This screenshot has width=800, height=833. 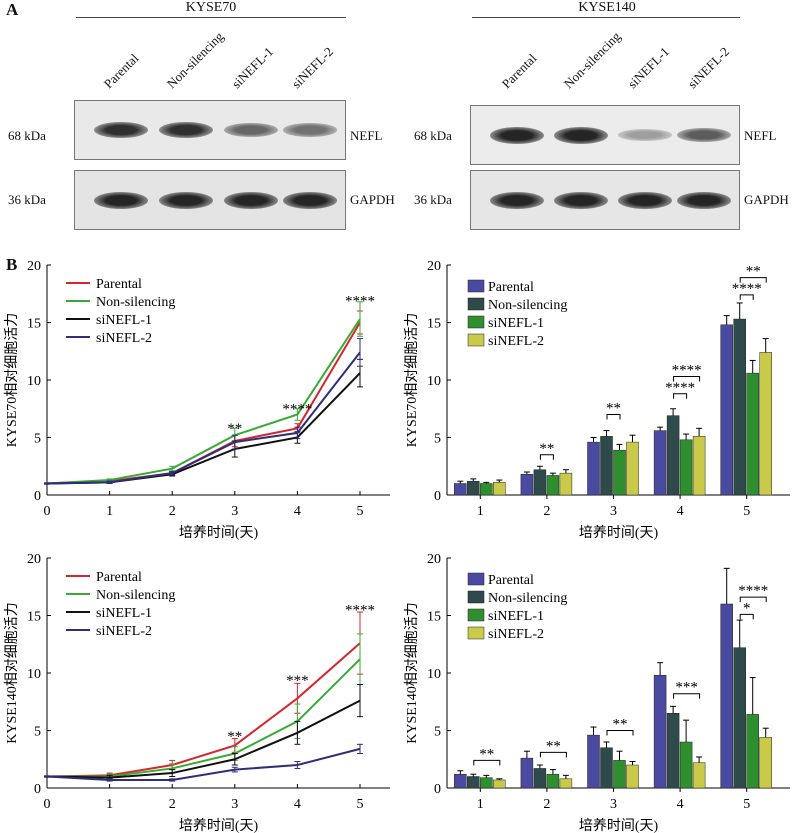 I want to click on blot-kyse140-gapdh, so click(x=605, y=200).